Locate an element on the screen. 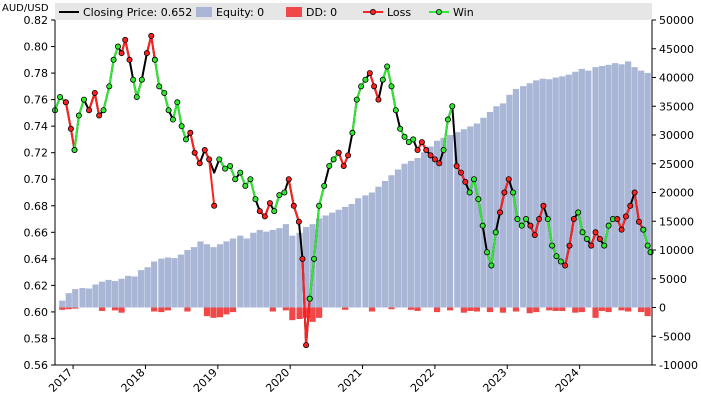  x-tick-label-7: 2024 is located at coordinates (567, 380).